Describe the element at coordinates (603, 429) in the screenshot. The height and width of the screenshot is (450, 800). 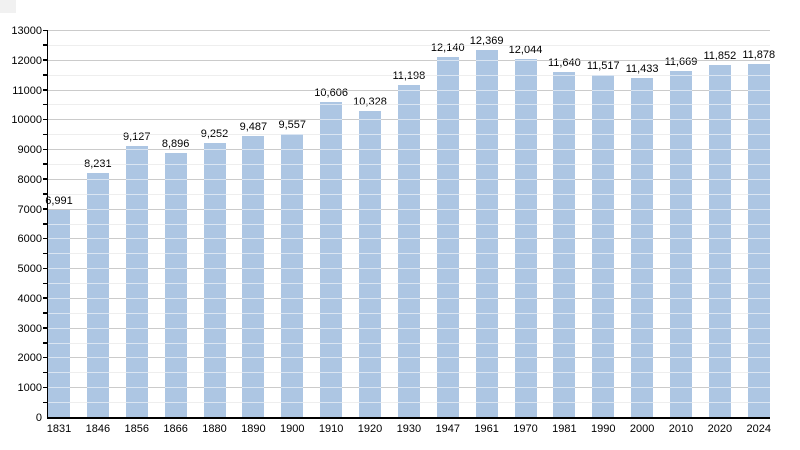
I see `x-tick-label: 1990` at that location.